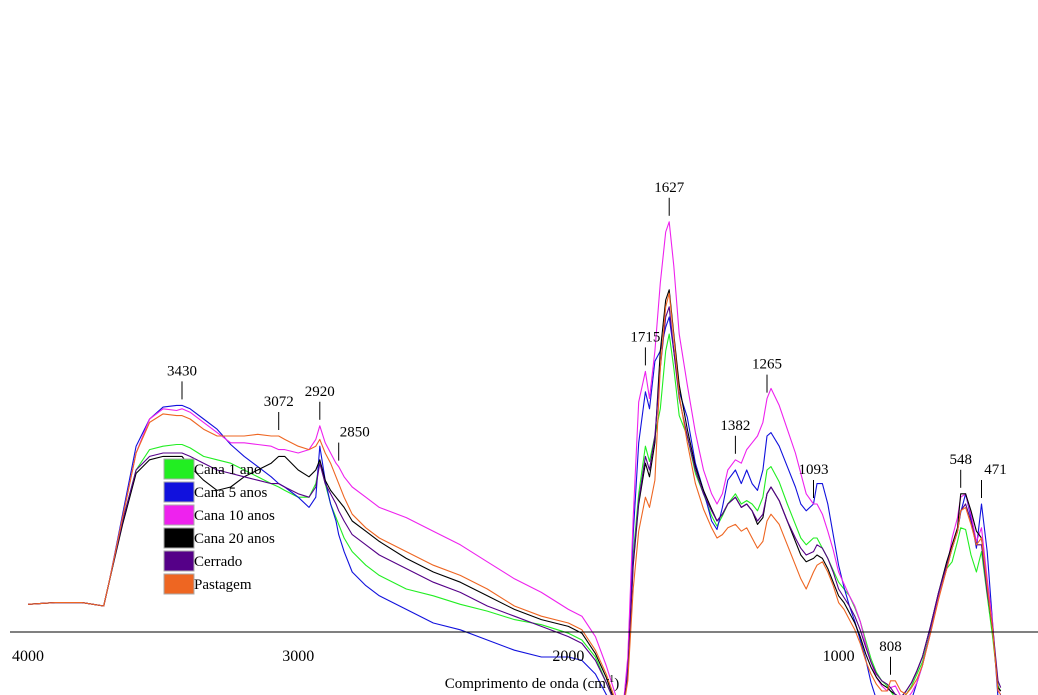  I want to click on x-tick-label: 4000, so click(28, 656).